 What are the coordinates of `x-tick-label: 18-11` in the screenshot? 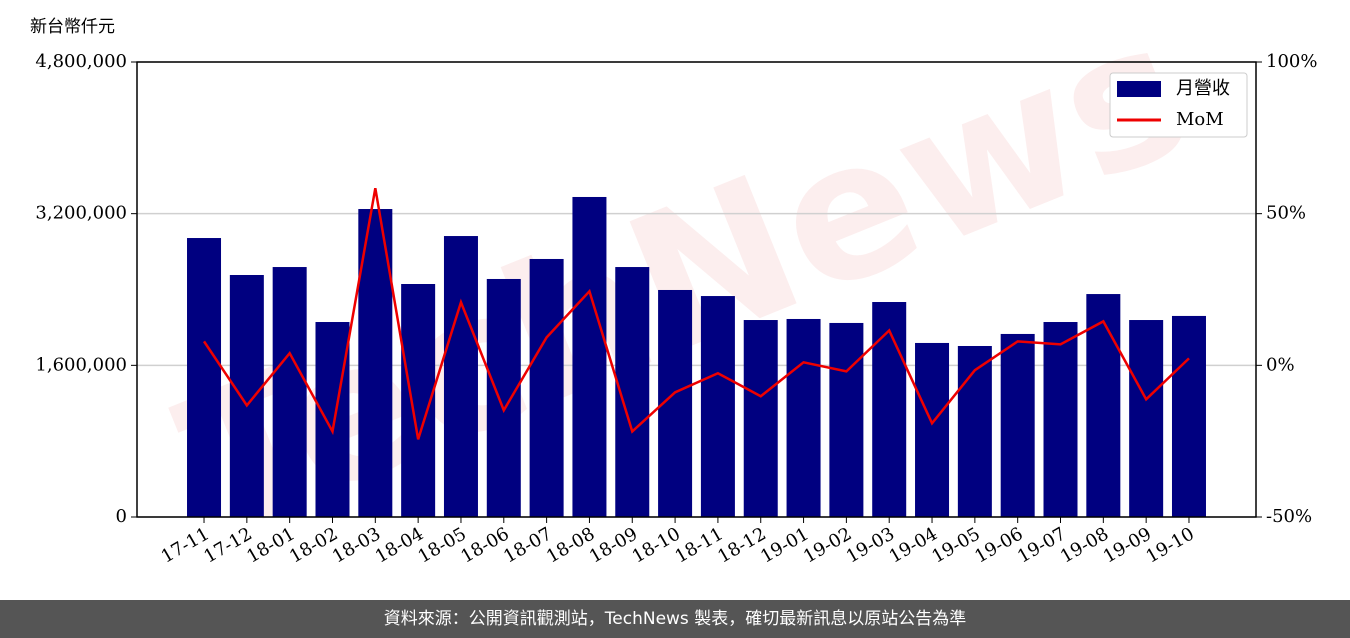 It's located at (698, 545).